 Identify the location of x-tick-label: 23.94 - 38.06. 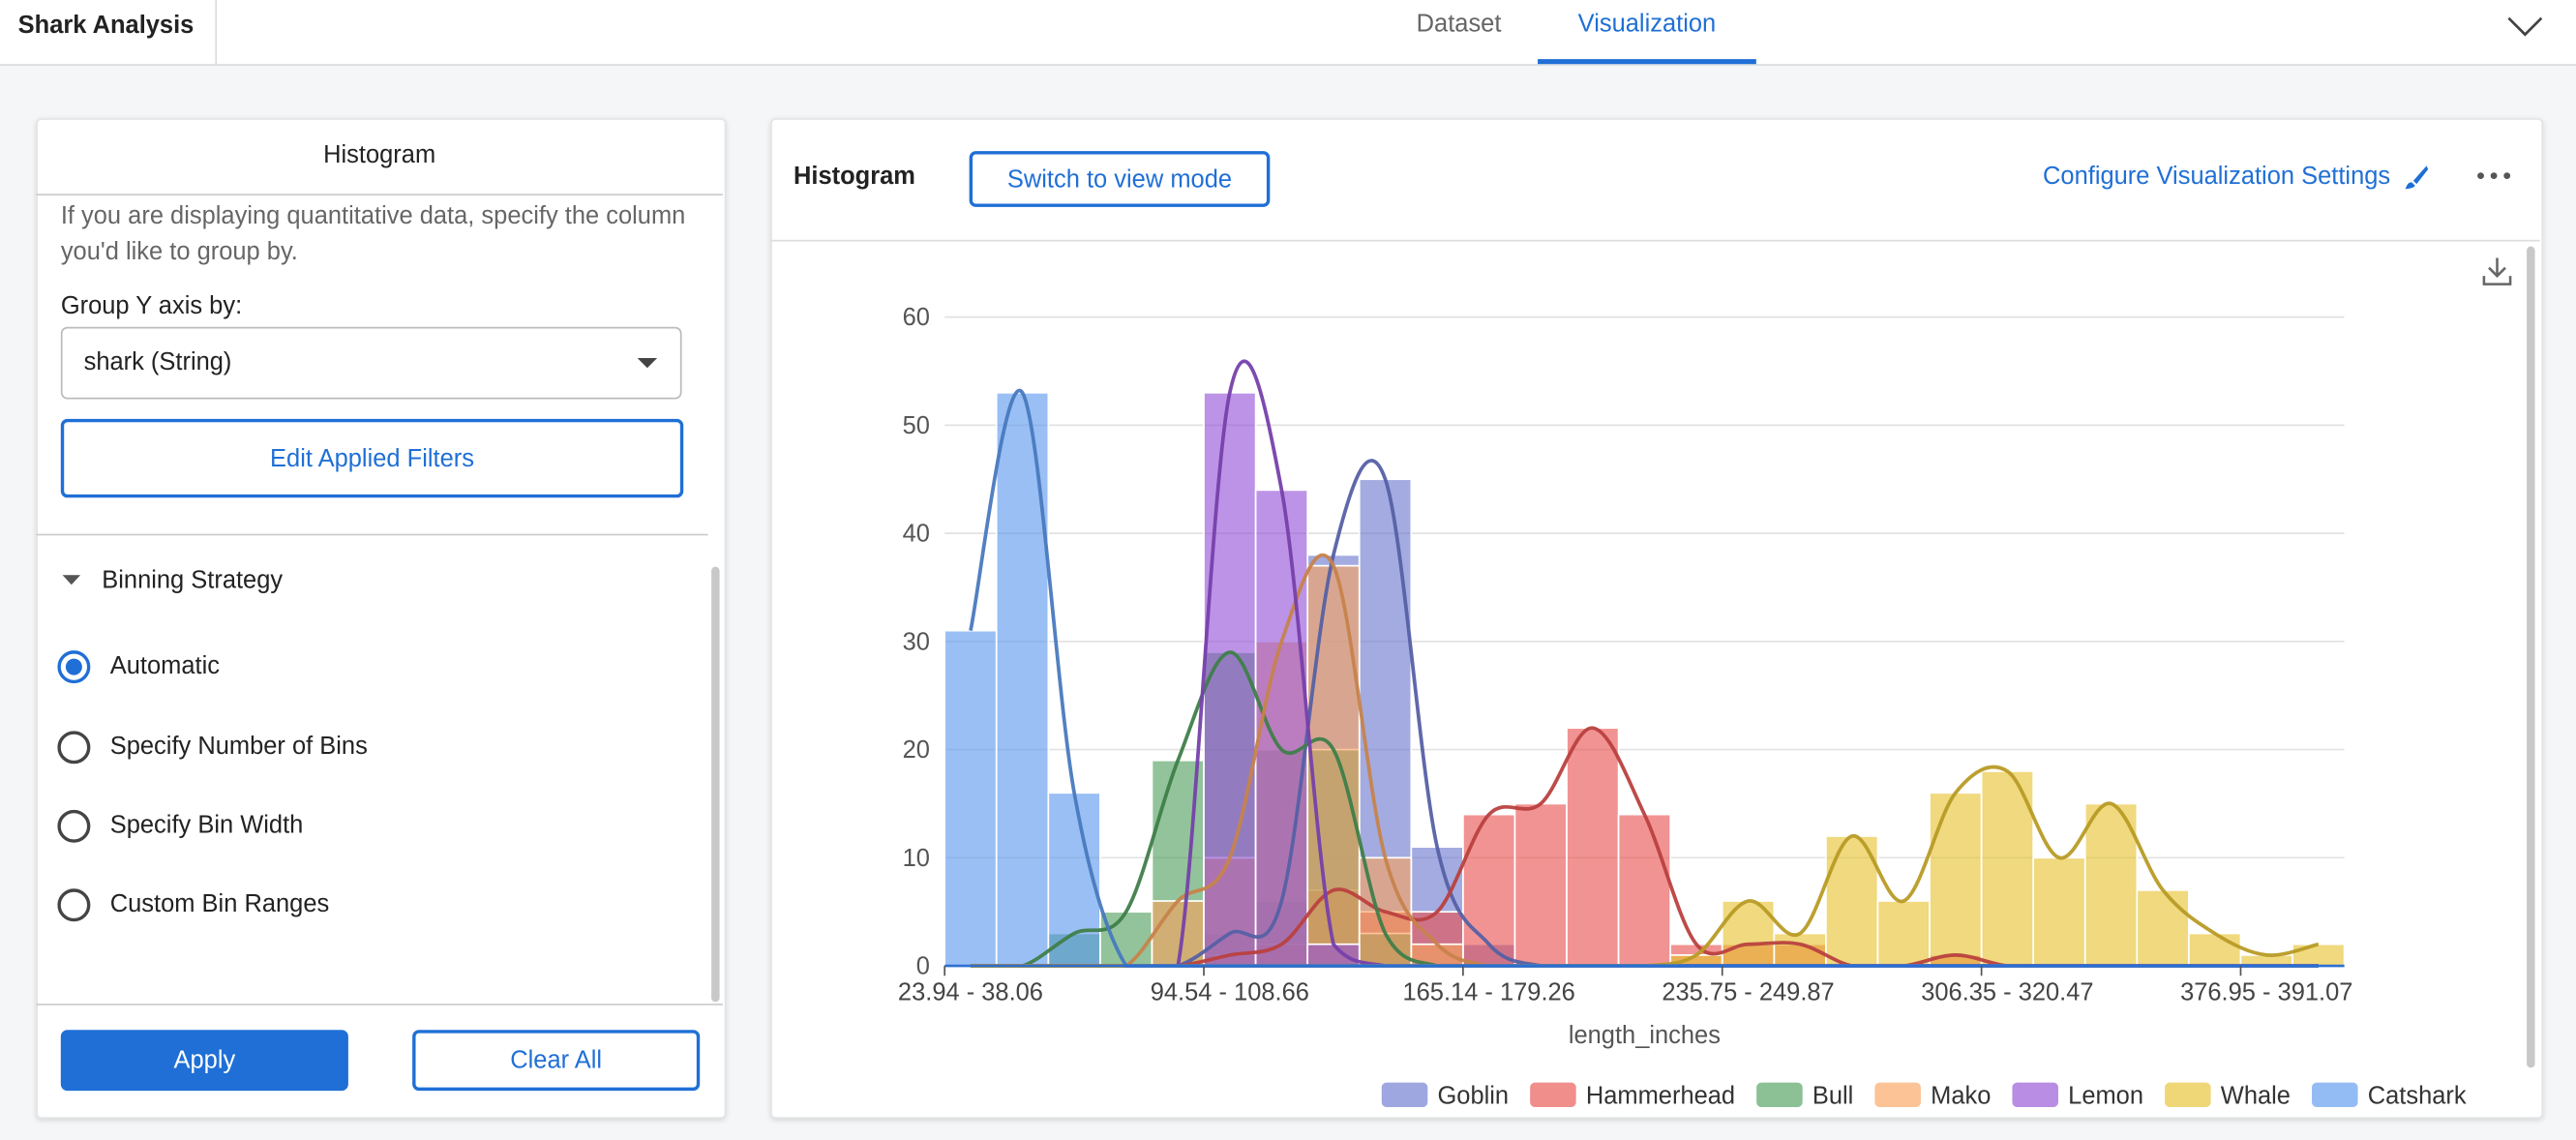
(970, 993).